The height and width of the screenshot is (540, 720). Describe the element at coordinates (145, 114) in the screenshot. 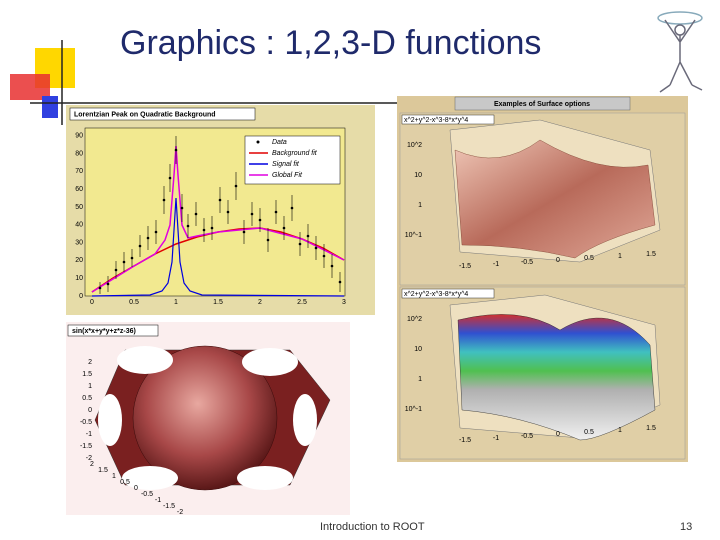

I see `panel-title: Lorentzian Peak on Quadratic Background` at that location.